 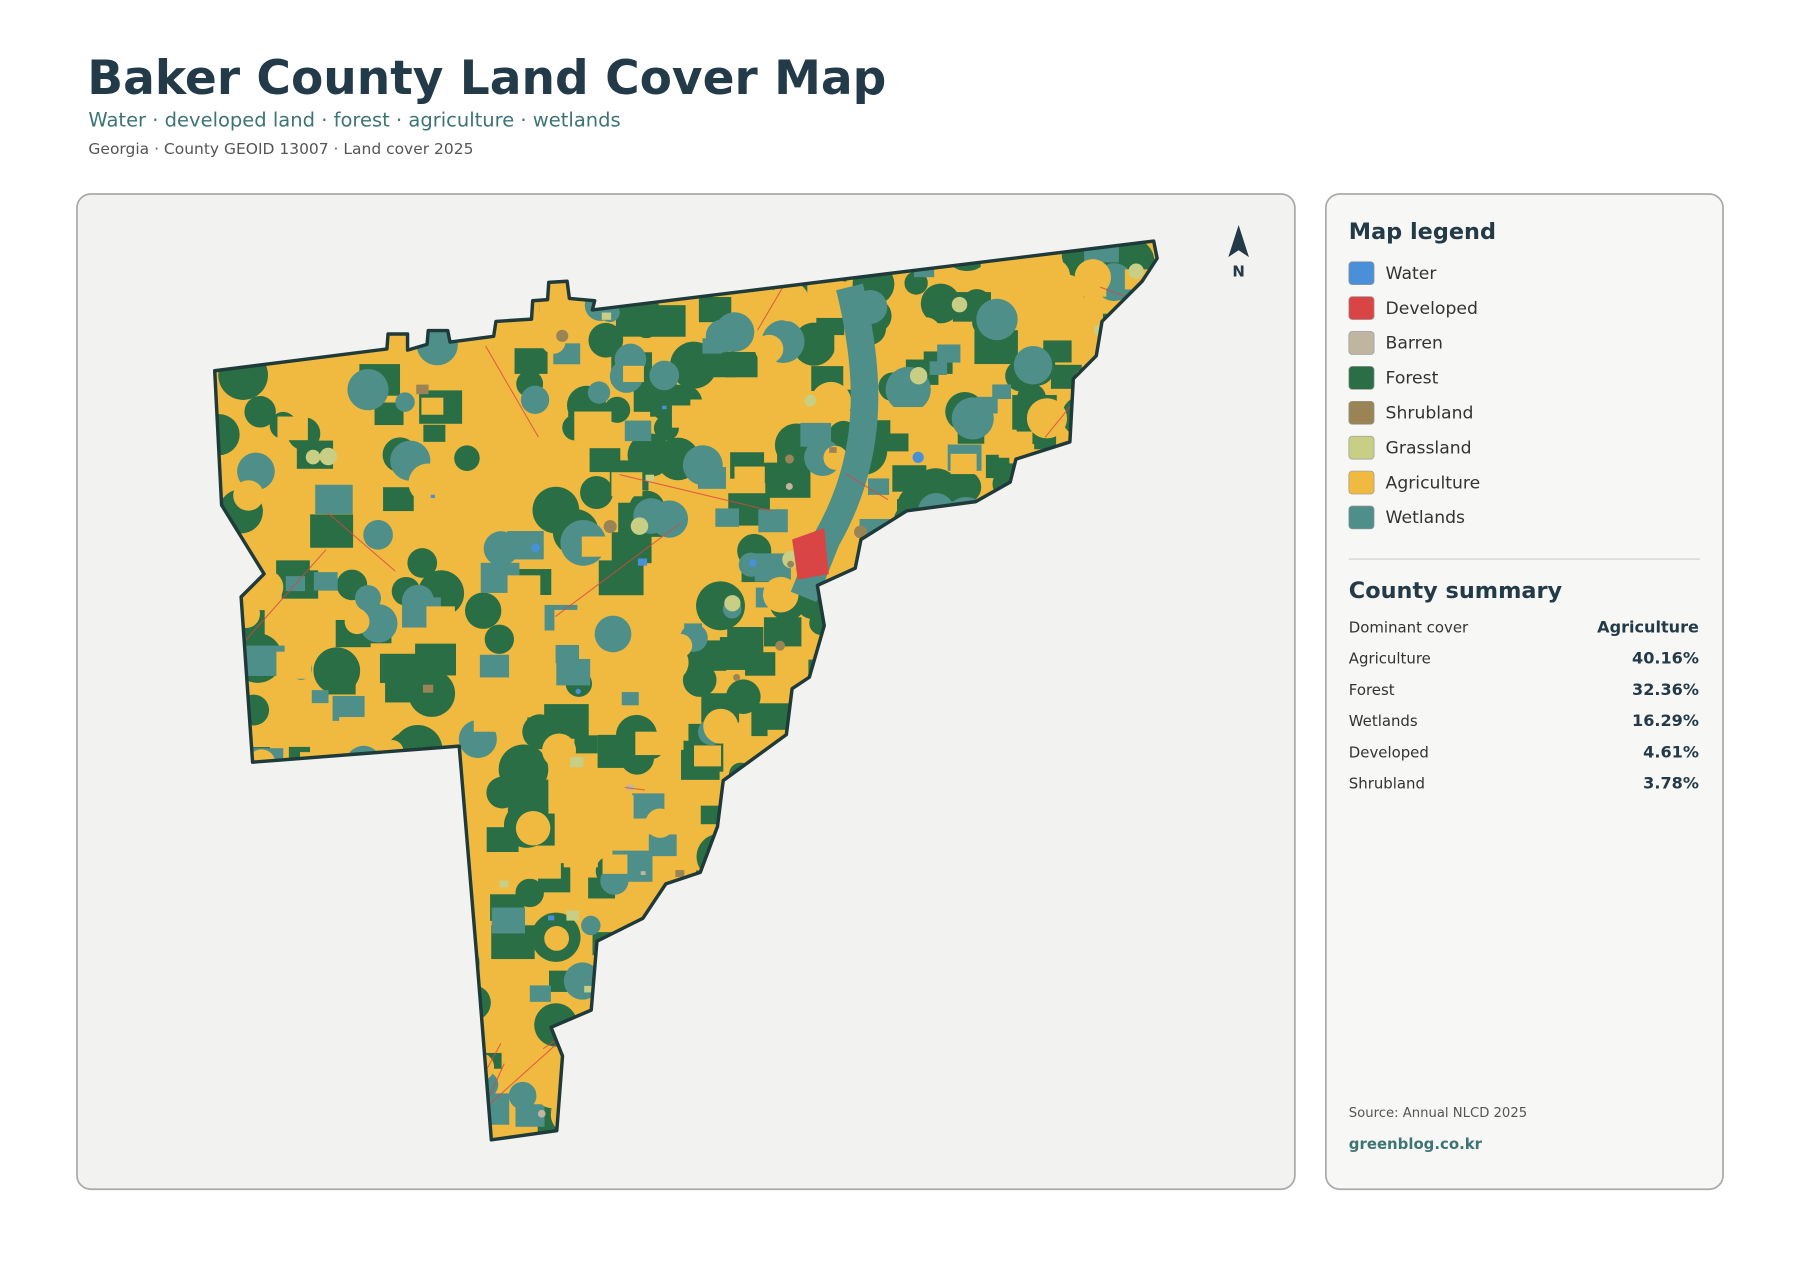 I want to click on developed-area, so click(x=810, y=554).